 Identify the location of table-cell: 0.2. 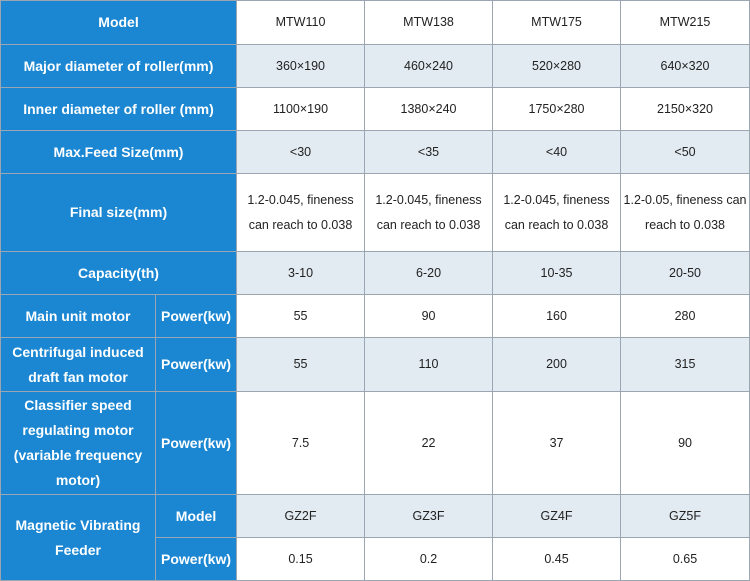
(429, 559).